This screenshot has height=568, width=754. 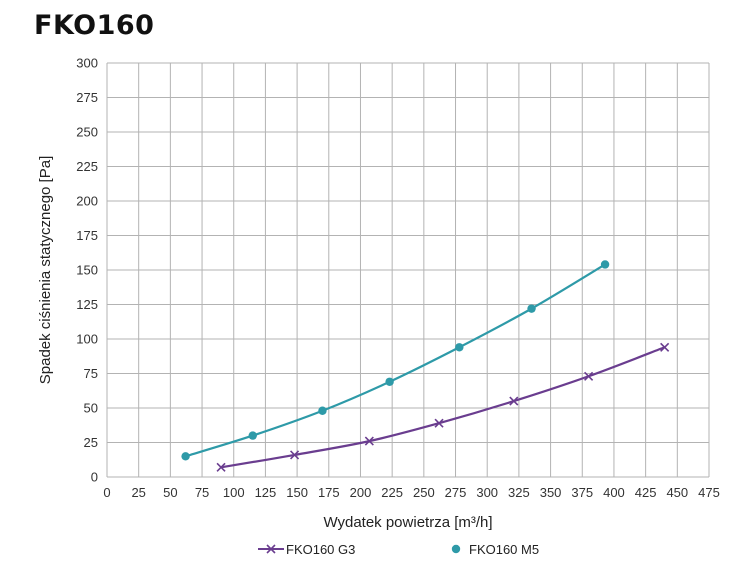 I want to click on legend-label: FKO160 G3, so click(x=320, y=549).